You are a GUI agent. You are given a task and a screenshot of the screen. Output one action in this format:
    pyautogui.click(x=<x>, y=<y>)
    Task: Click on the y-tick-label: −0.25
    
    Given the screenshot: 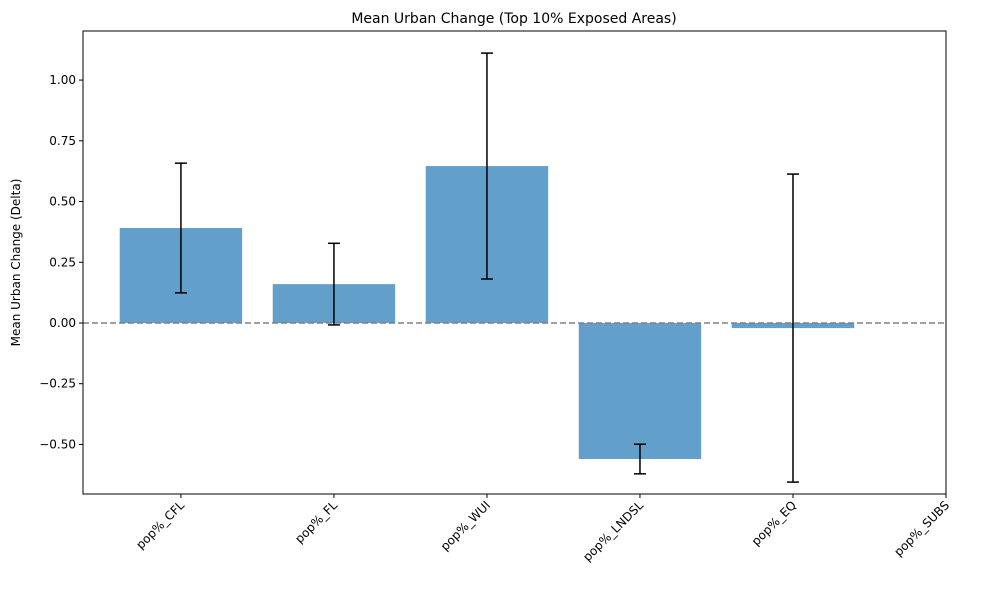 What is the action you would take?
    pyautogui.click(x=57, y=384)
    